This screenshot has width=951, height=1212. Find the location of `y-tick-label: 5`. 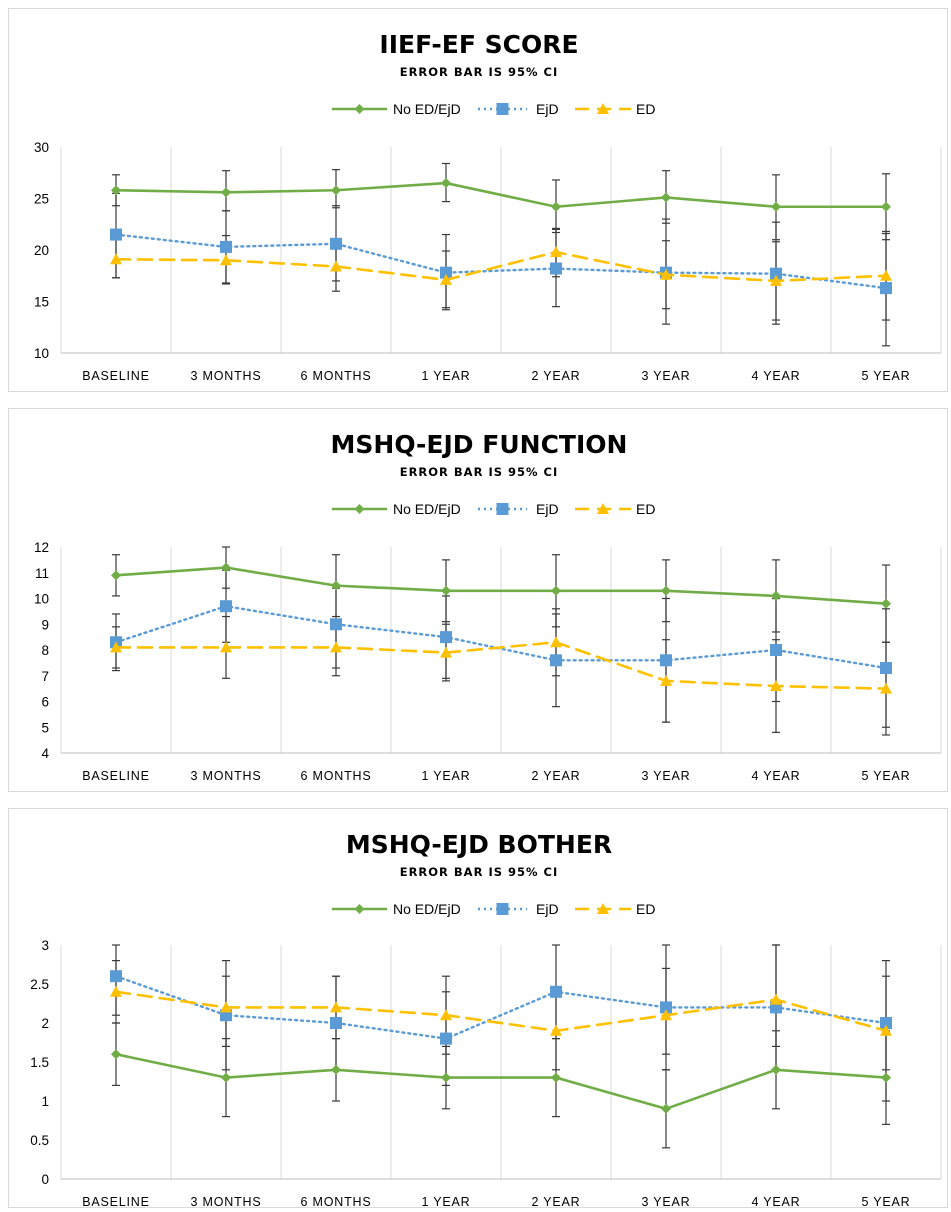

y-tick-label: 5 is located at coordinates (45, 727).